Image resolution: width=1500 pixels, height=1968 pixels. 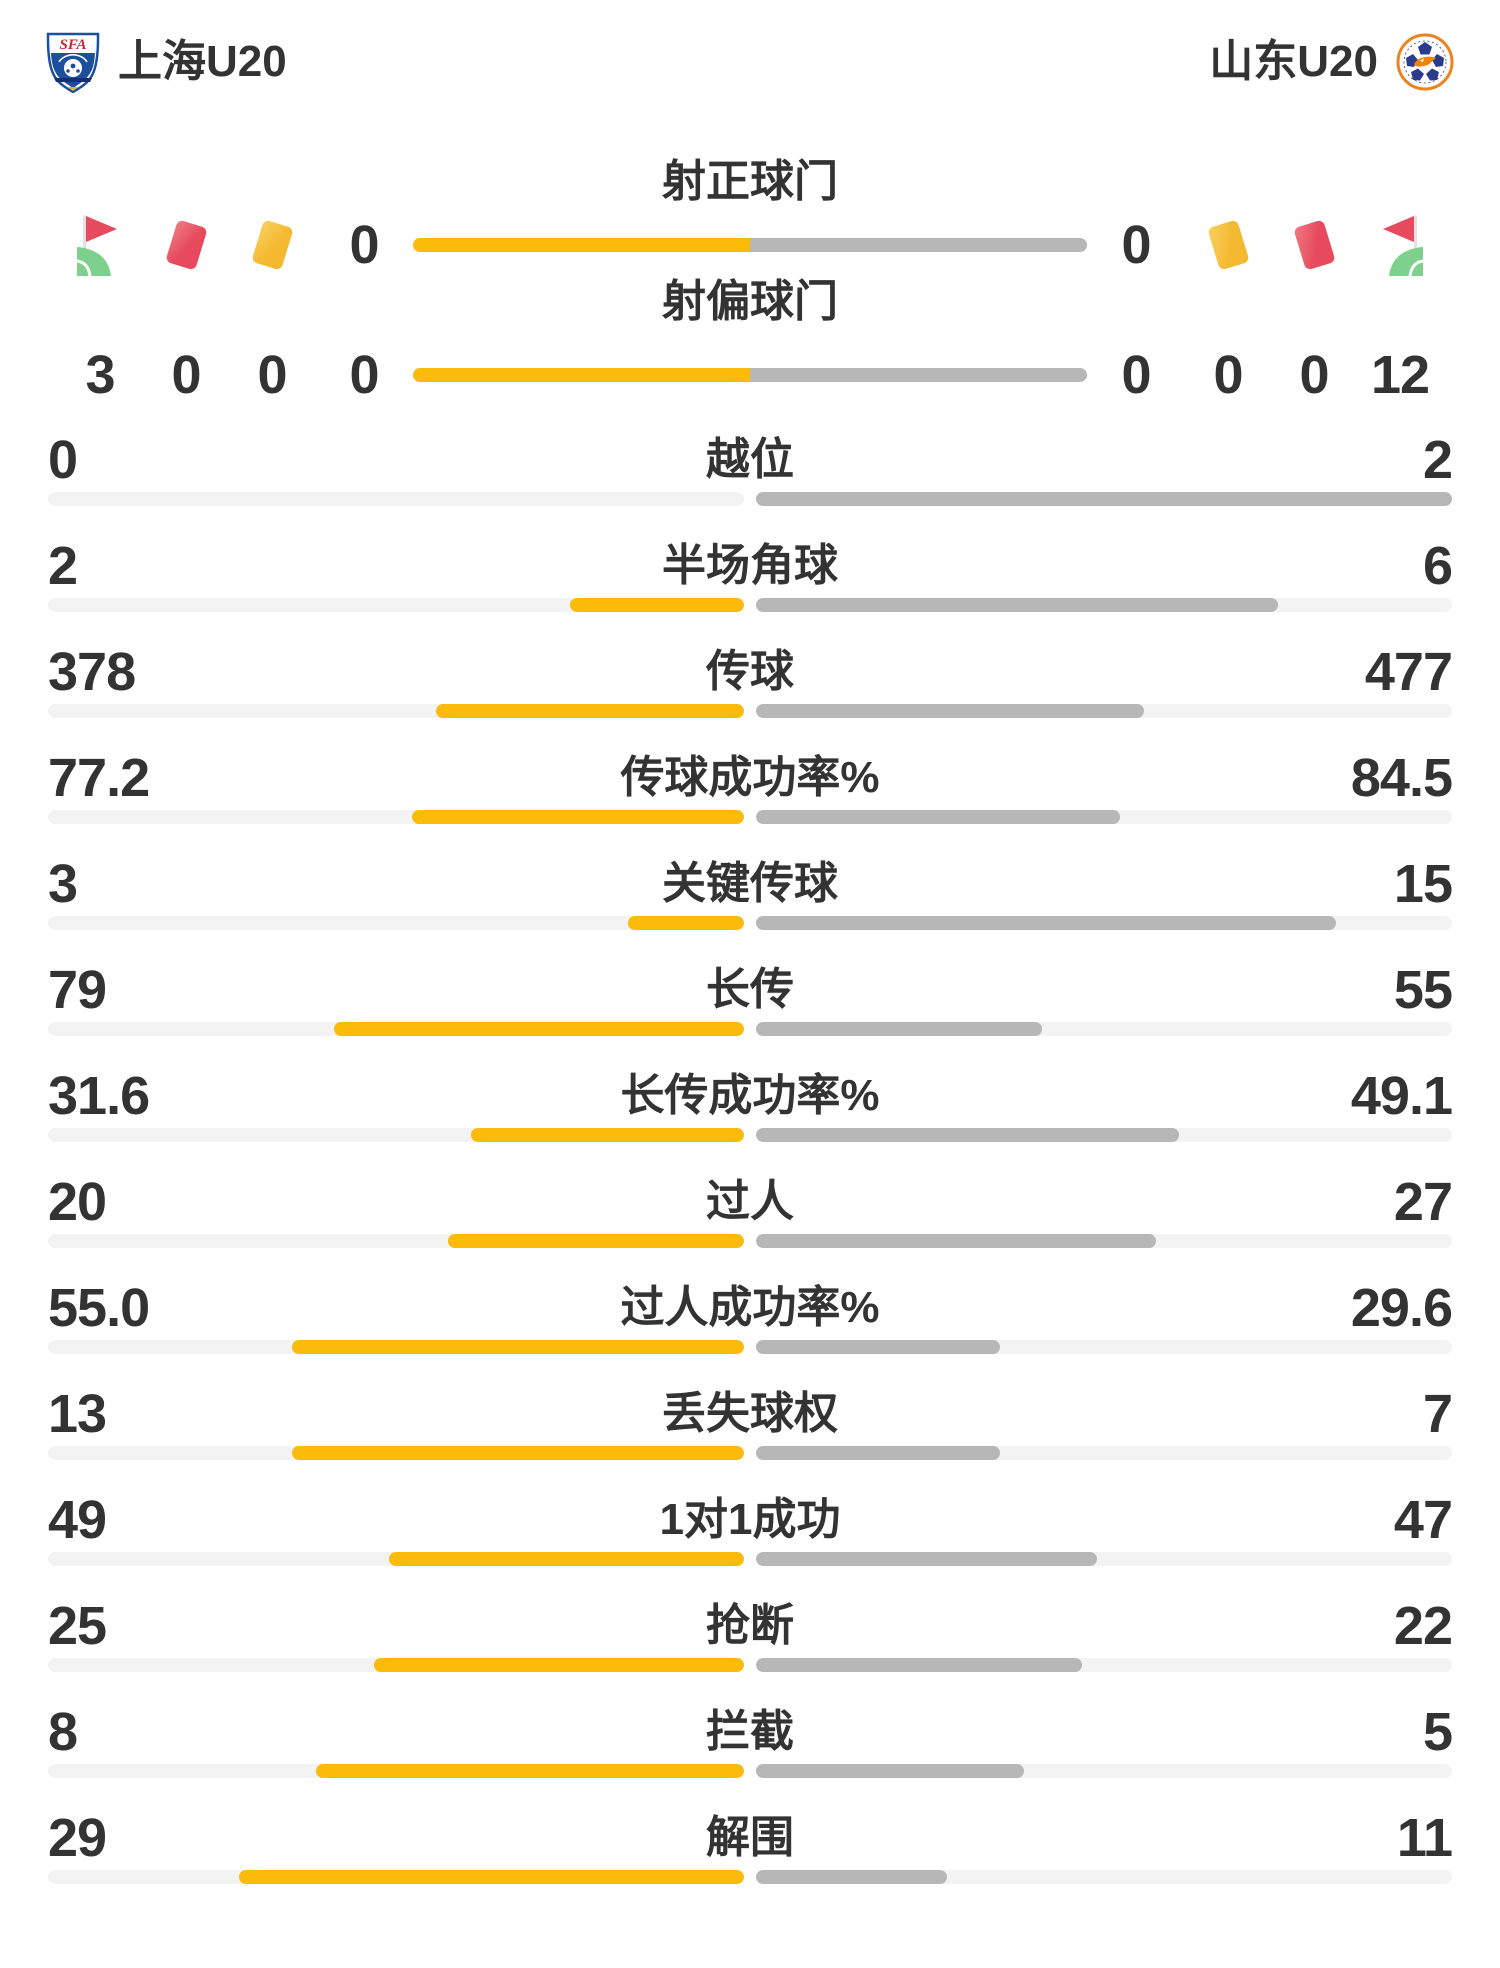 What do you see at coordinates (1437, 1732) in the screenshot?
I see `away-stat-value: 5` at bounding box center [1437, 1732].